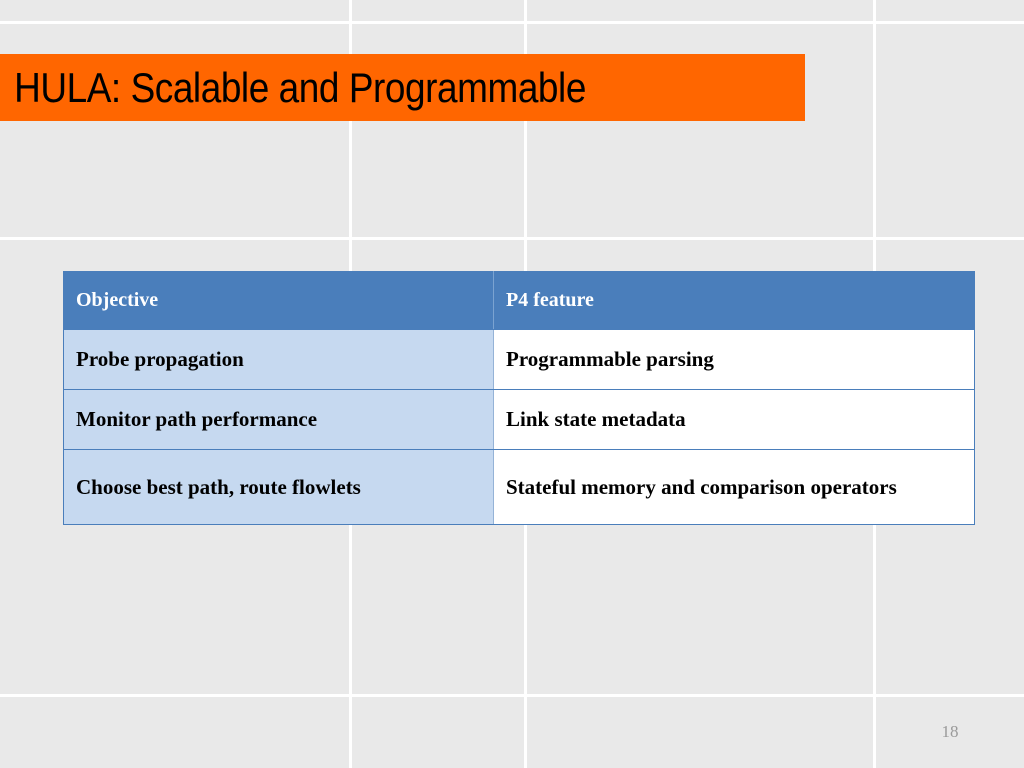  Describe the element at coordinates (278, 487) in the screenshot. I see `cell-objective: Choose best path, route flowlets` at that location.